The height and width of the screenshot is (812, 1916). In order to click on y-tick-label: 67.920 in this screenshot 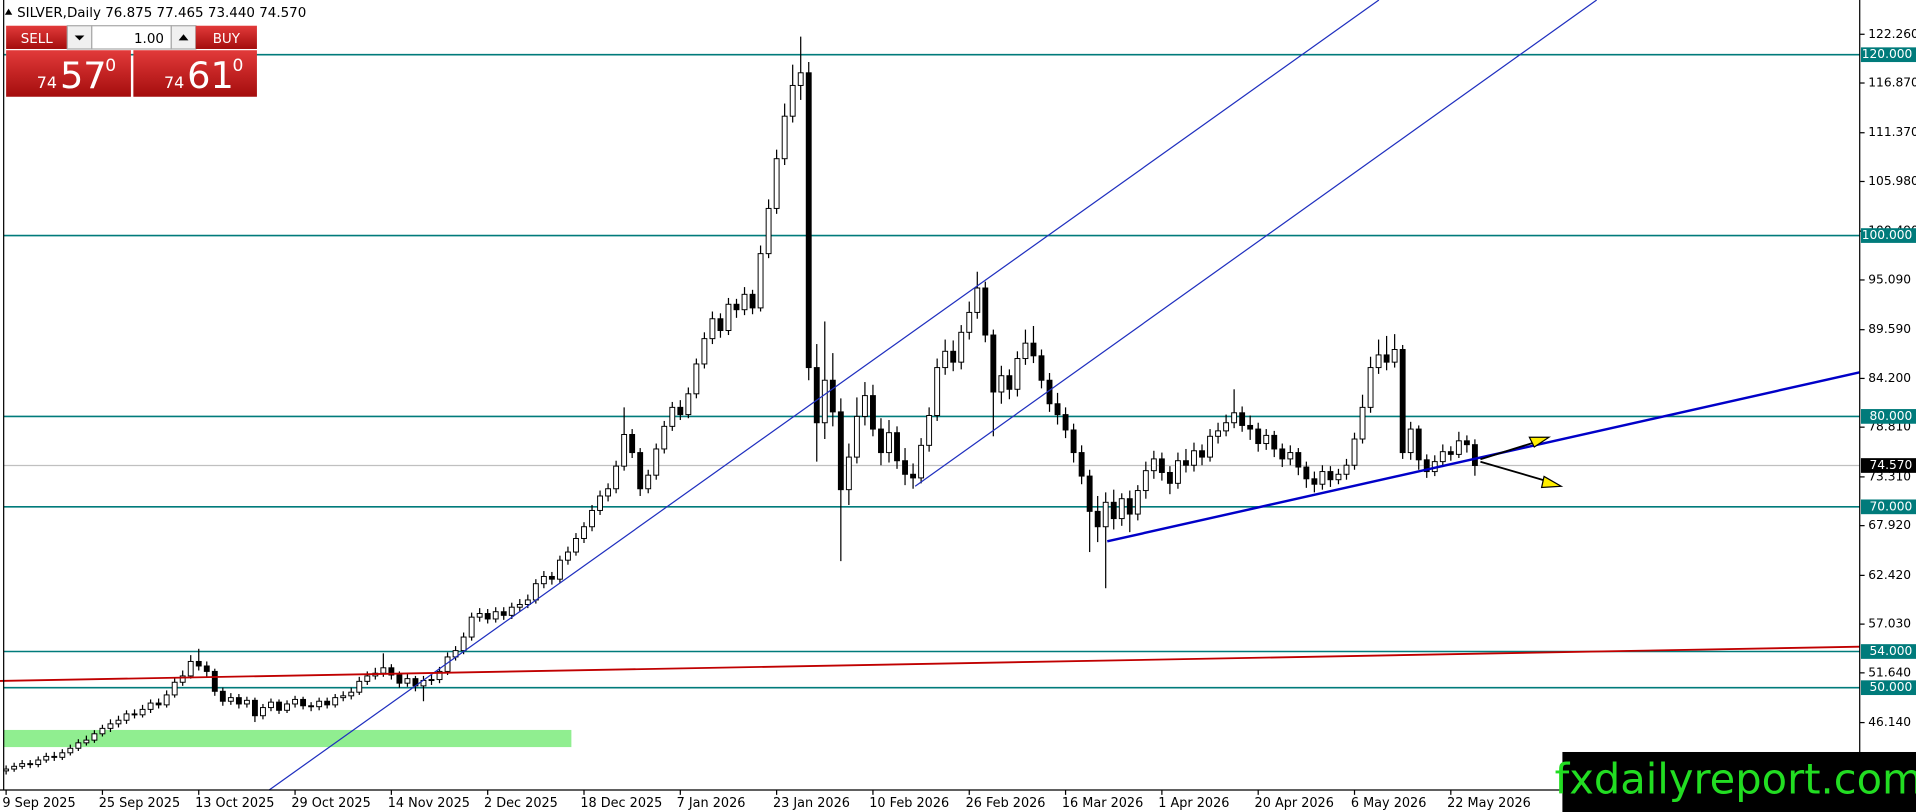, I will do `click(1889, 525)`.